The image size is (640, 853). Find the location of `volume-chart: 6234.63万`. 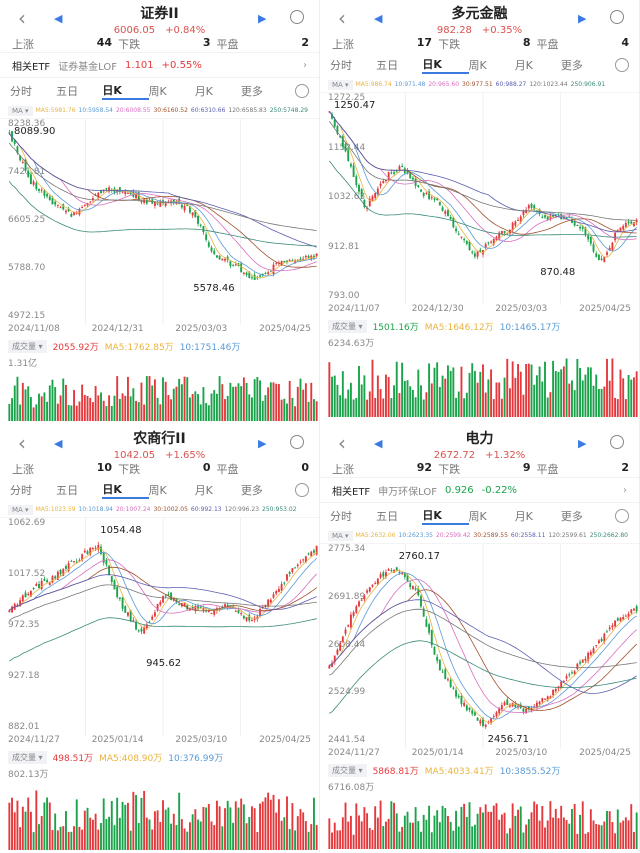

volume-chart: 6234.63万 is located at coordinates (479, 375).